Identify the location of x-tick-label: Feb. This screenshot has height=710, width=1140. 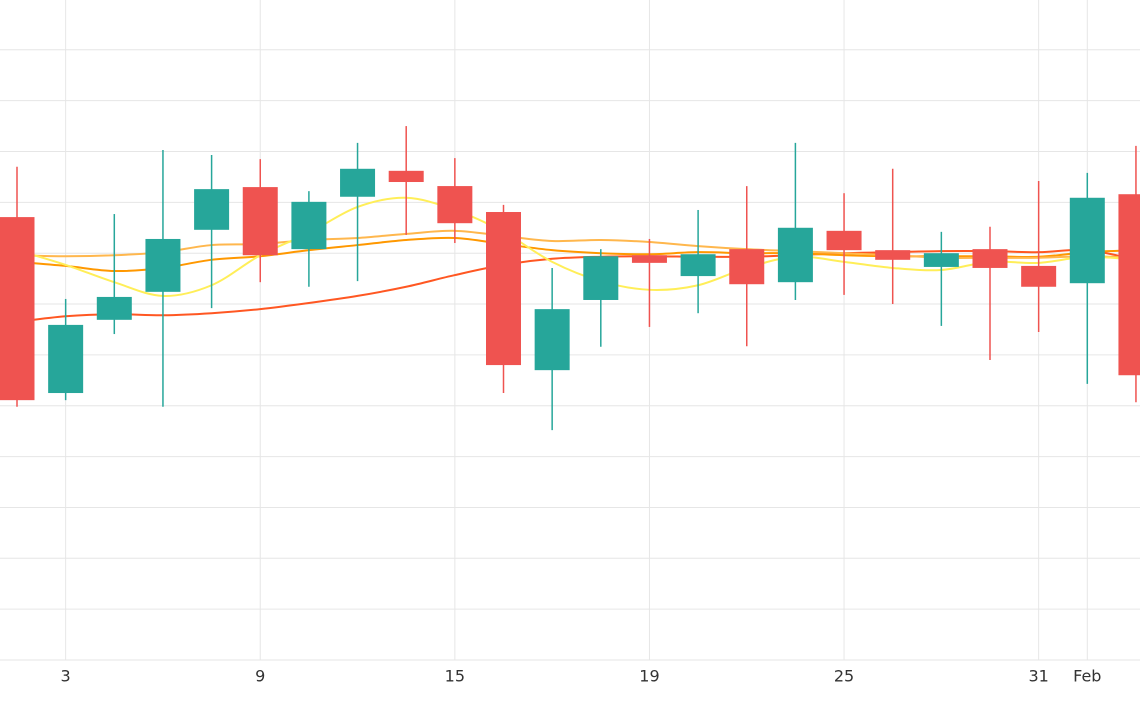
(1087, 676).